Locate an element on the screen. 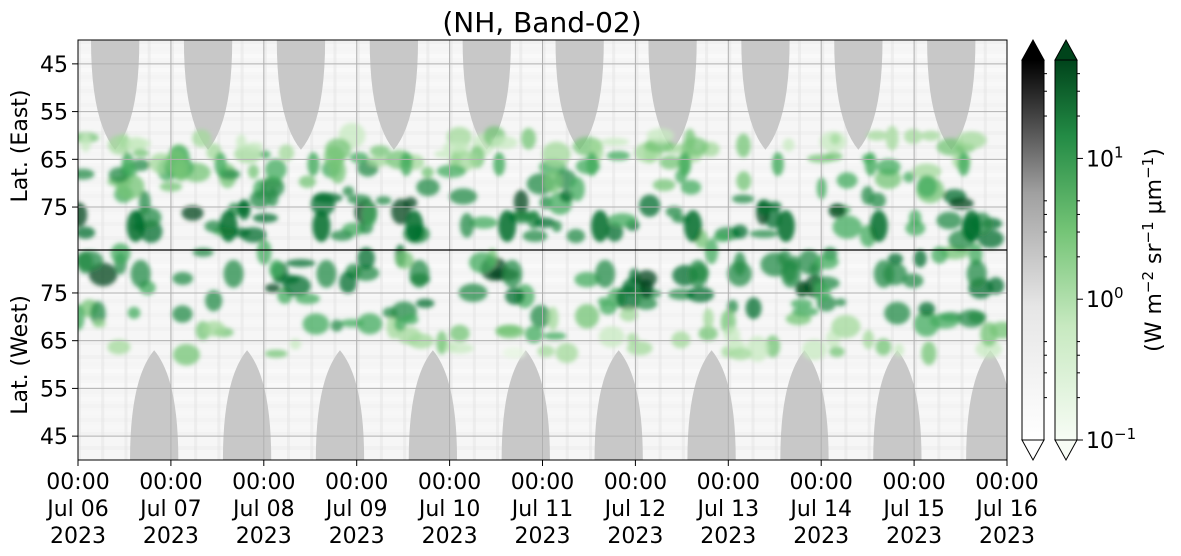  colorbar-tick-label: 10−1 is located at coordinates (1111, 439).